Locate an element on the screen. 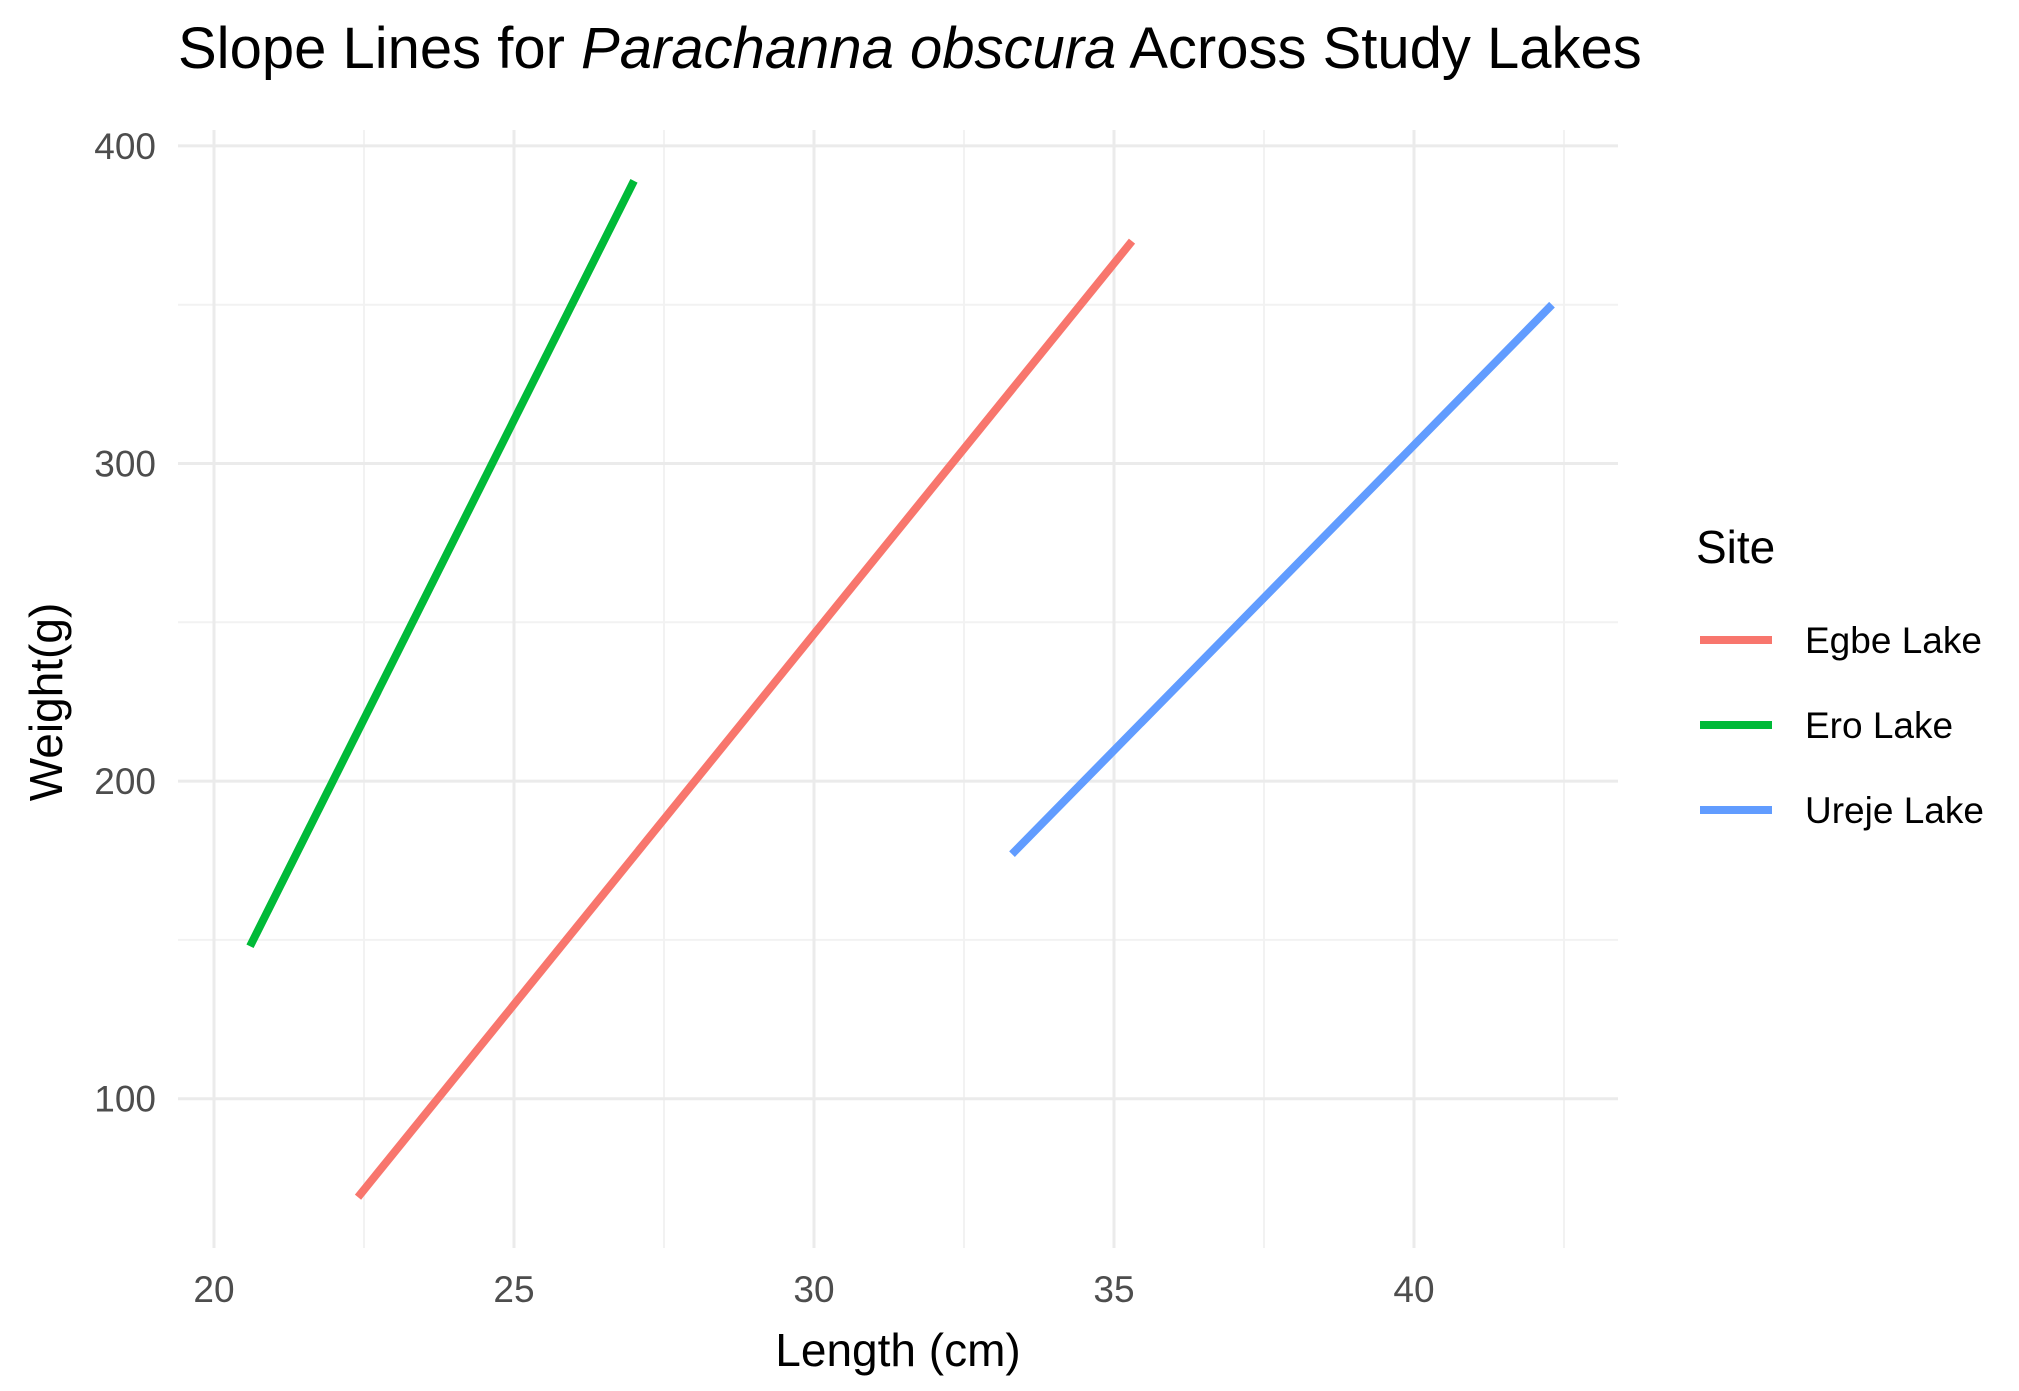 This screenshot has height=1391, width=2019. legend: Site Egbe Lake Ero Lake Ureje Lake is located at coordinates (1840, 676).